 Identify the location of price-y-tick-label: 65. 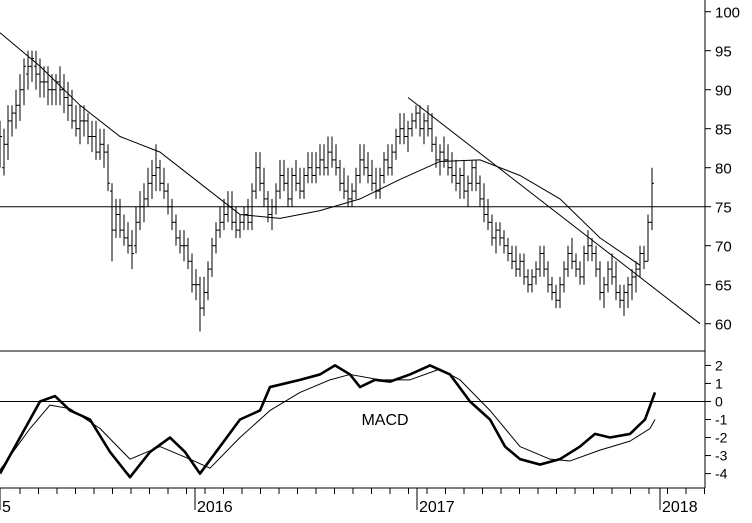
(723, 286).